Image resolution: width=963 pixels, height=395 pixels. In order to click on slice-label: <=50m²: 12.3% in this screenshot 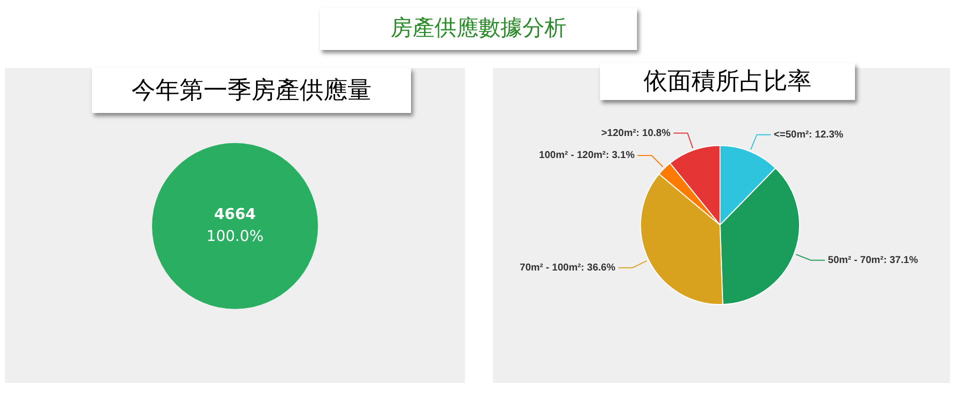, I will do `click(809, 134)`.